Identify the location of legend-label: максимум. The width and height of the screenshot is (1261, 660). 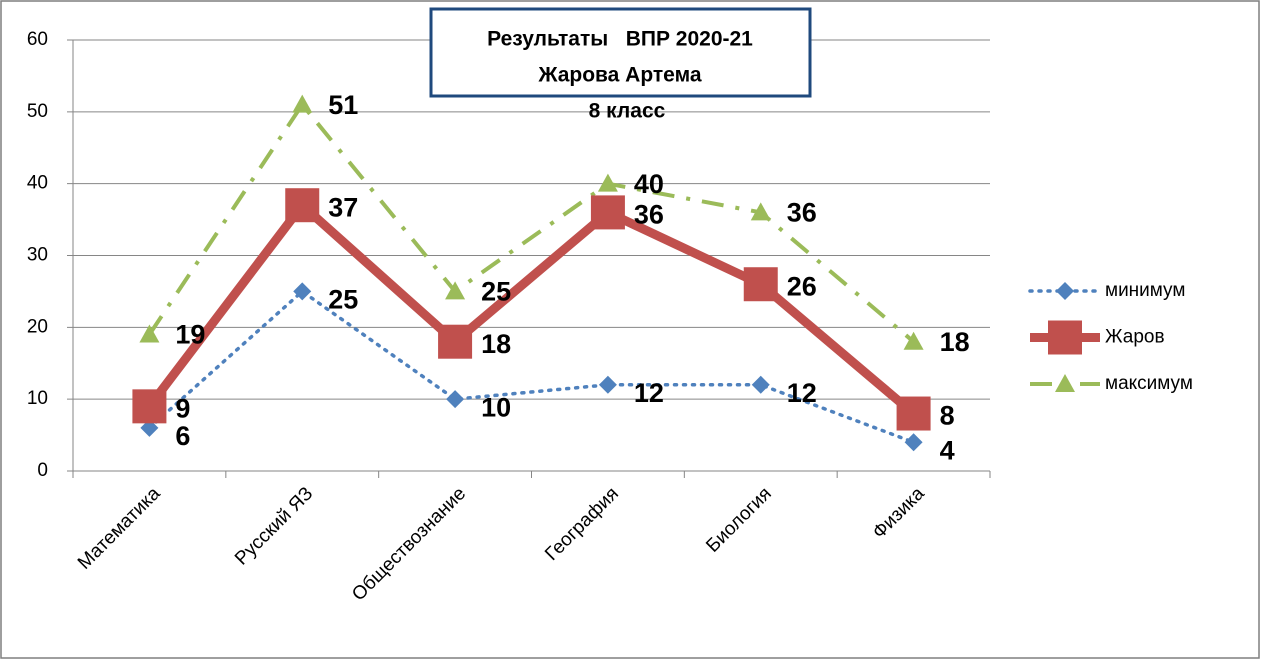
(1149, 383).